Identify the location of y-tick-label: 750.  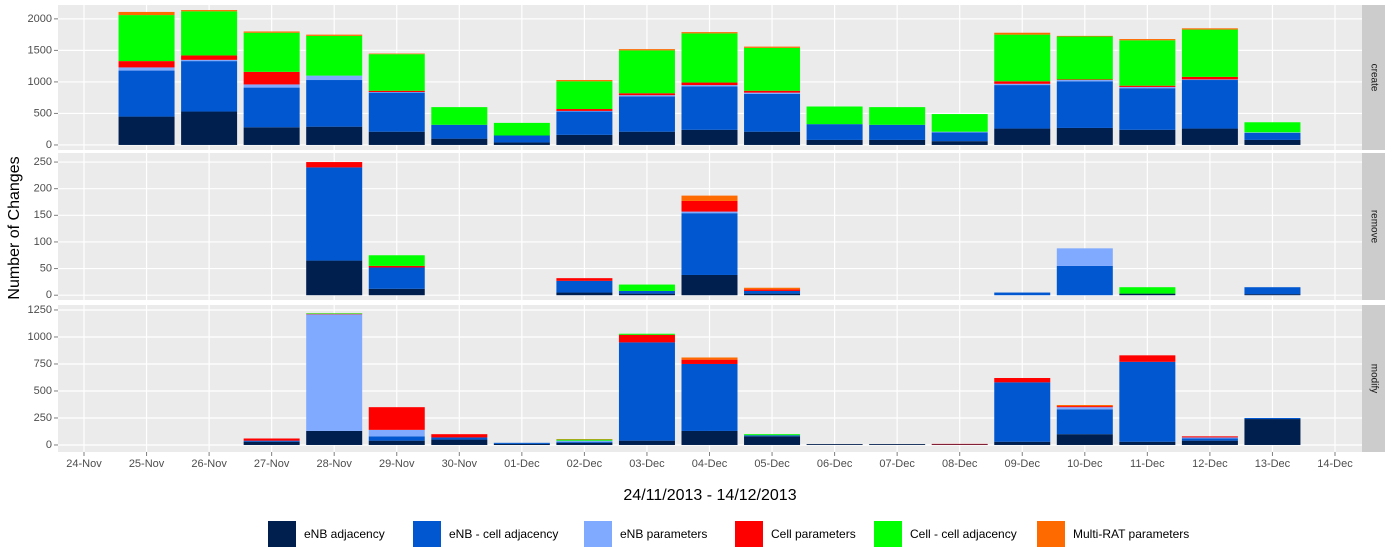
(43, 364).